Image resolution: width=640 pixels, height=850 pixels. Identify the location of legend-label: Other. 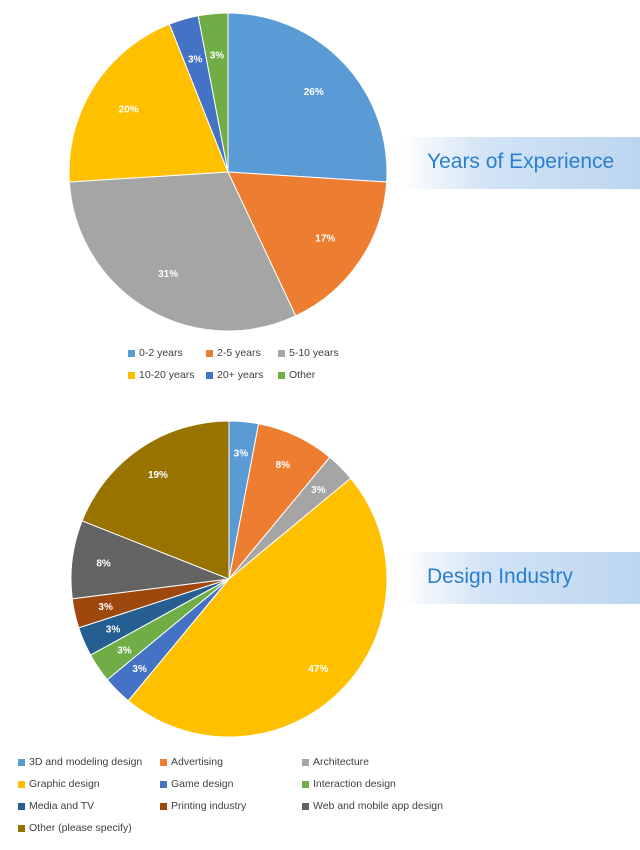
(302, 375).